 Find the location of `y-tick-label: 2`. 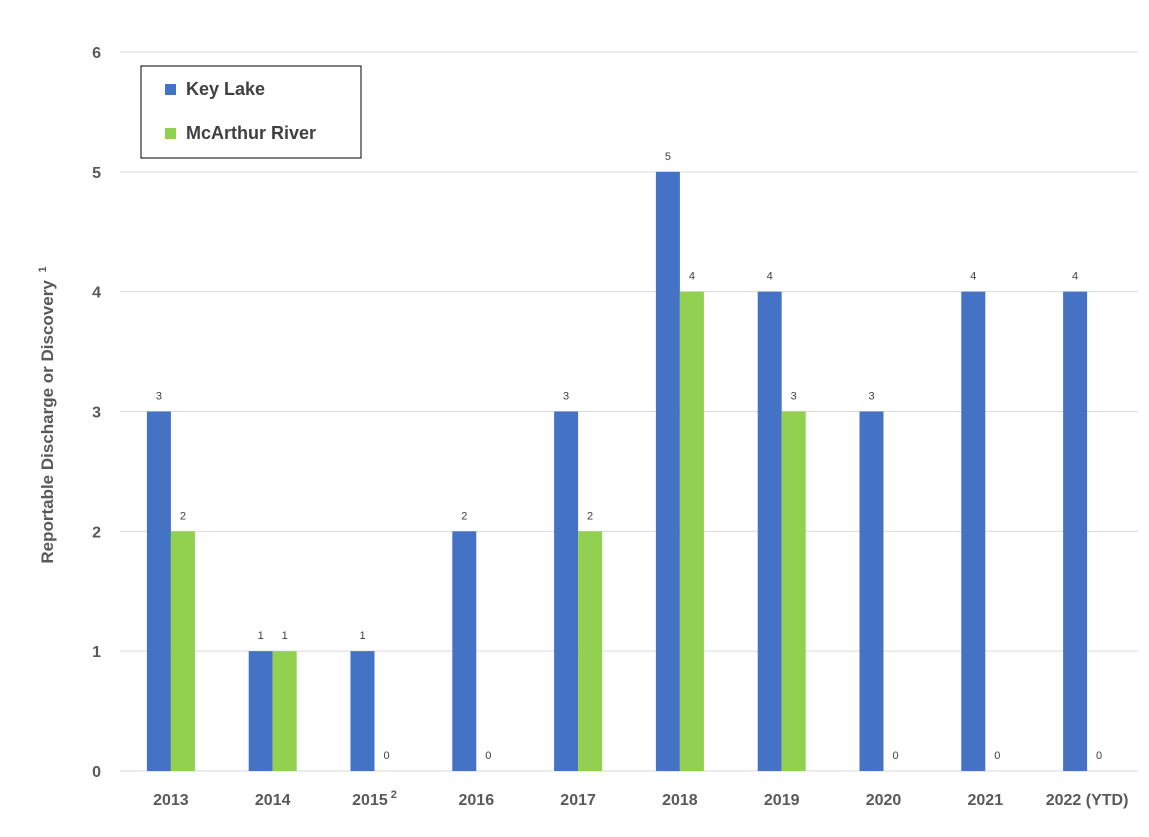

y-tick-label: 2 is located at coordinates (96, 532).